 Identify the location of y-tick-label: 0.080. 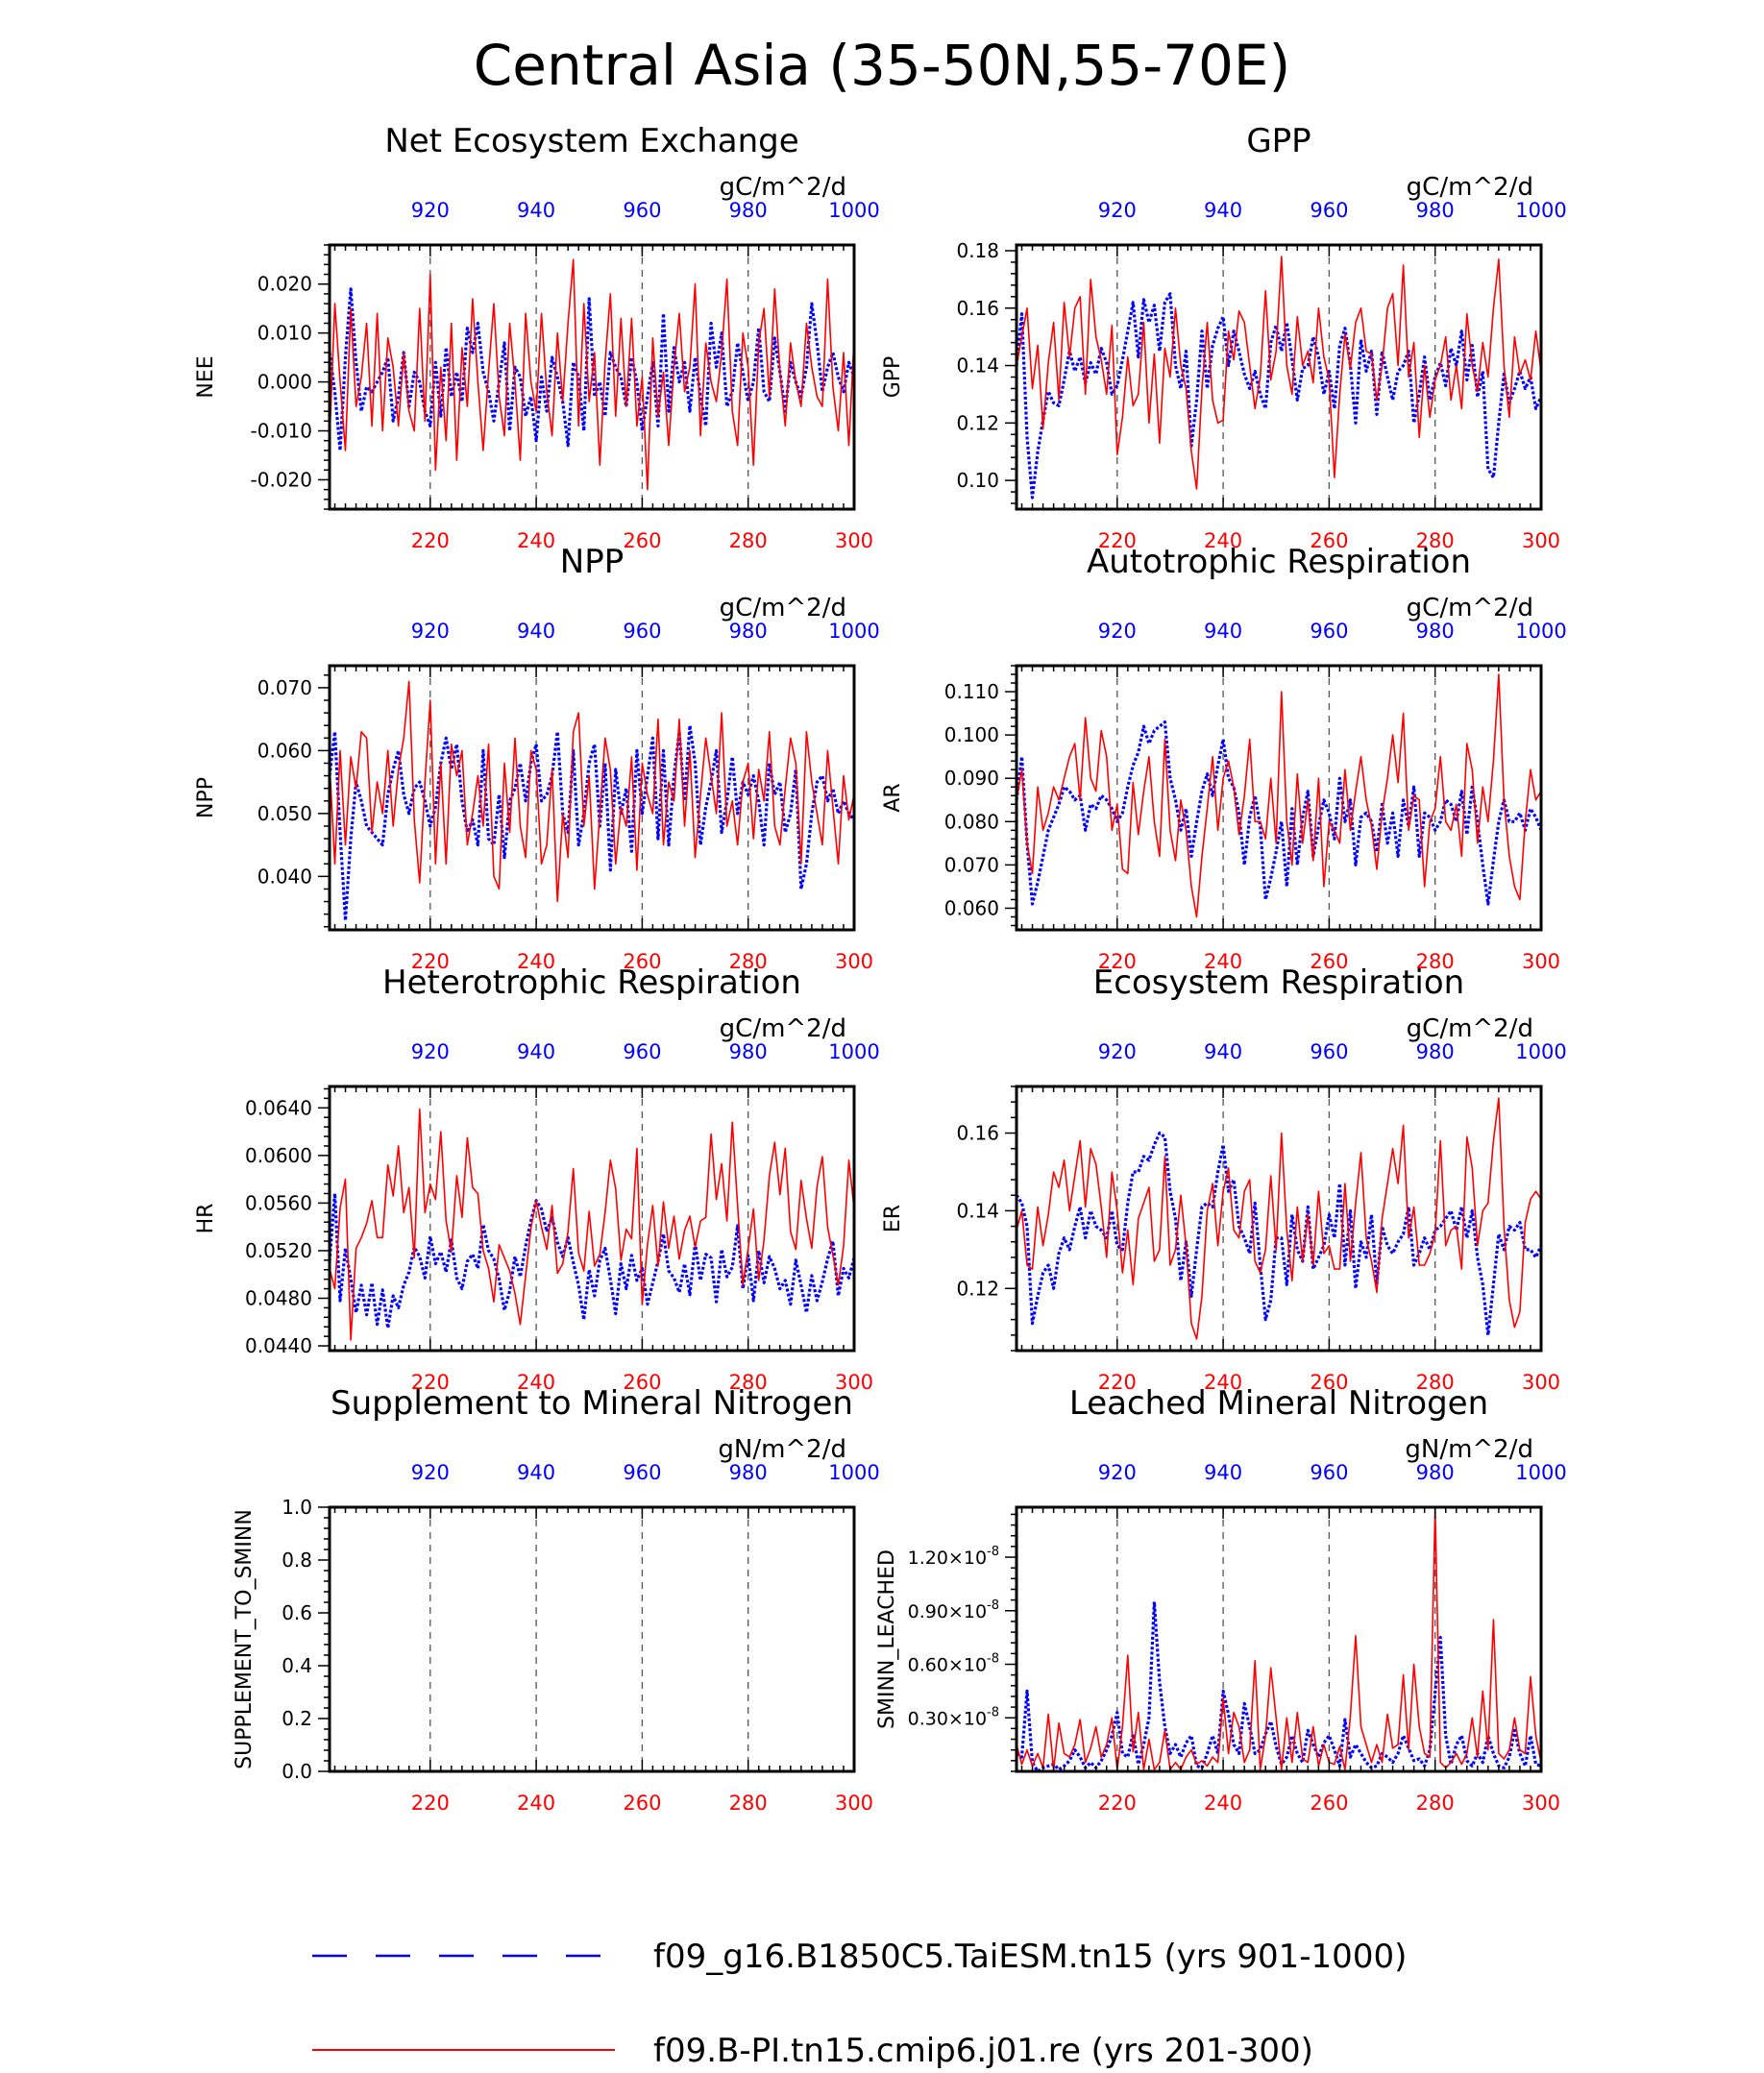
(972, 822).